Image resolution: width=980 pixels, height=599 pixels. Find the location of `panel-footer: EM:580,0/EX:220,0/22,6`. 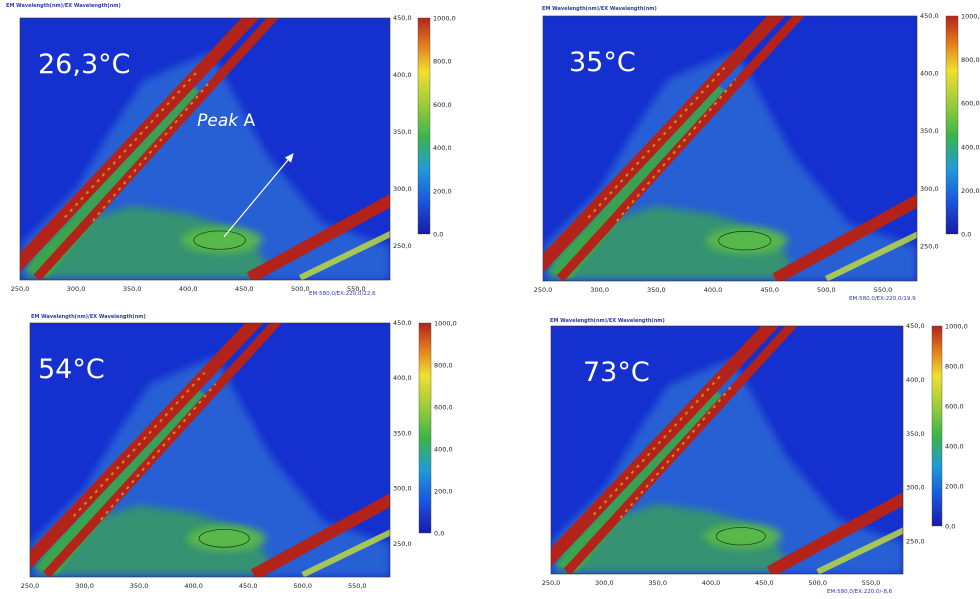

panel-footer: EM:580,0/EX:220,0/22,6 is located at coordinates (342, 294).